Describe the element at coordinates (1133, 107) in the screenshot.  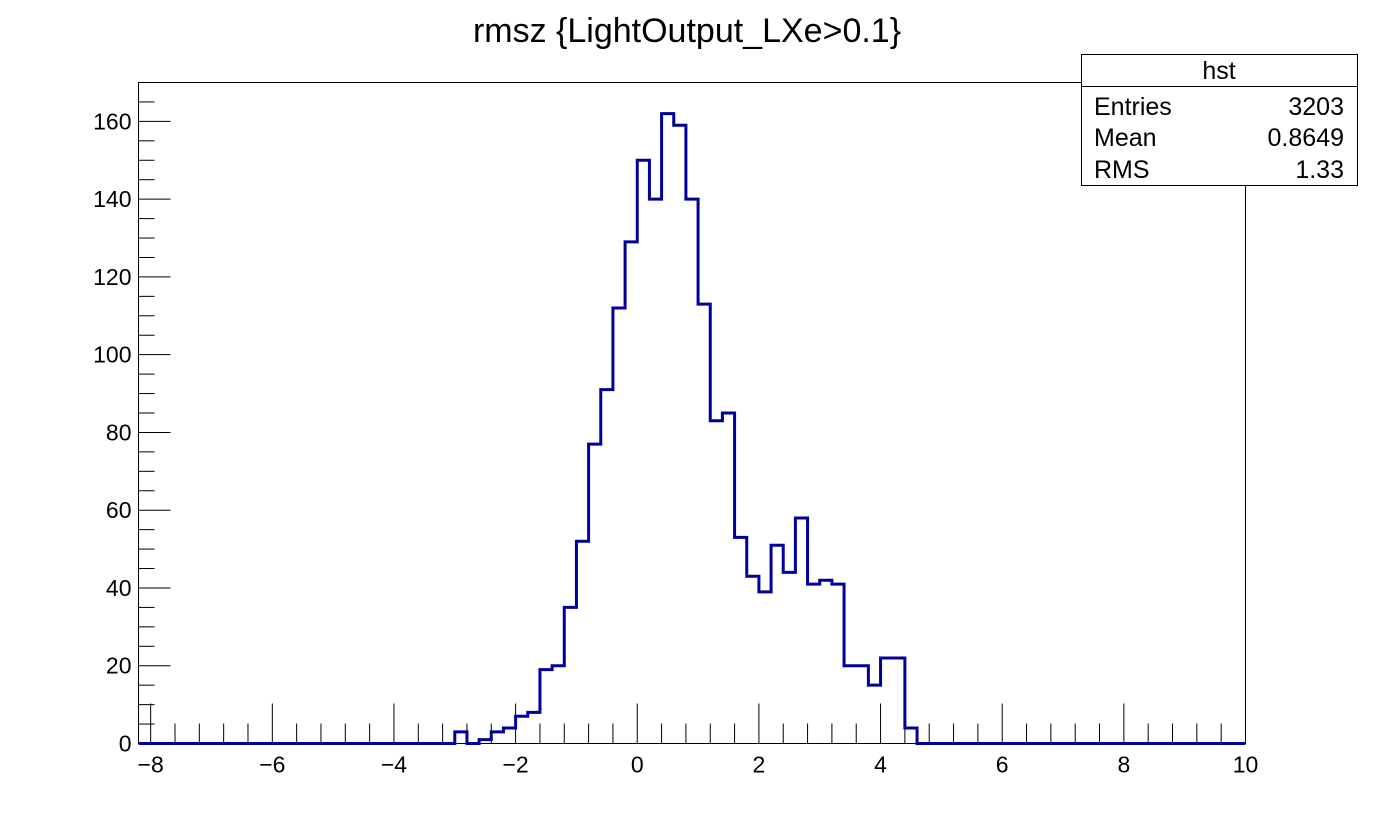
I see `stats-label-entries: Entries` at that location.